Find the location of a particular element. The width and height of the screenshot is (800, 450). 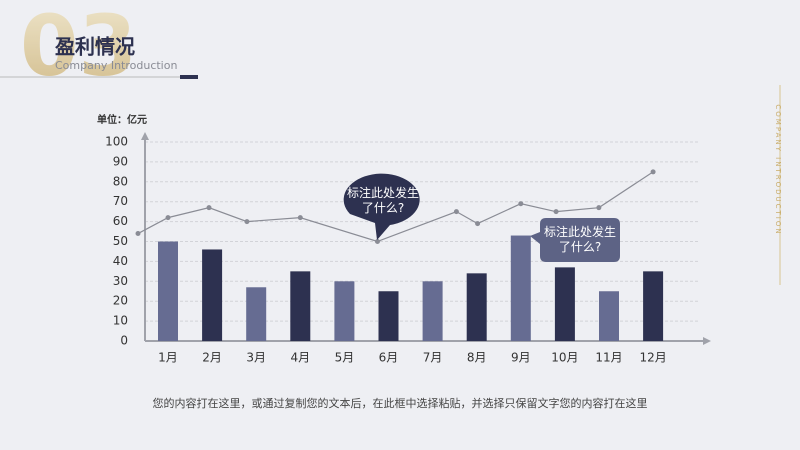

x-tick-label: 4月 is located at coordinates (300, 358).